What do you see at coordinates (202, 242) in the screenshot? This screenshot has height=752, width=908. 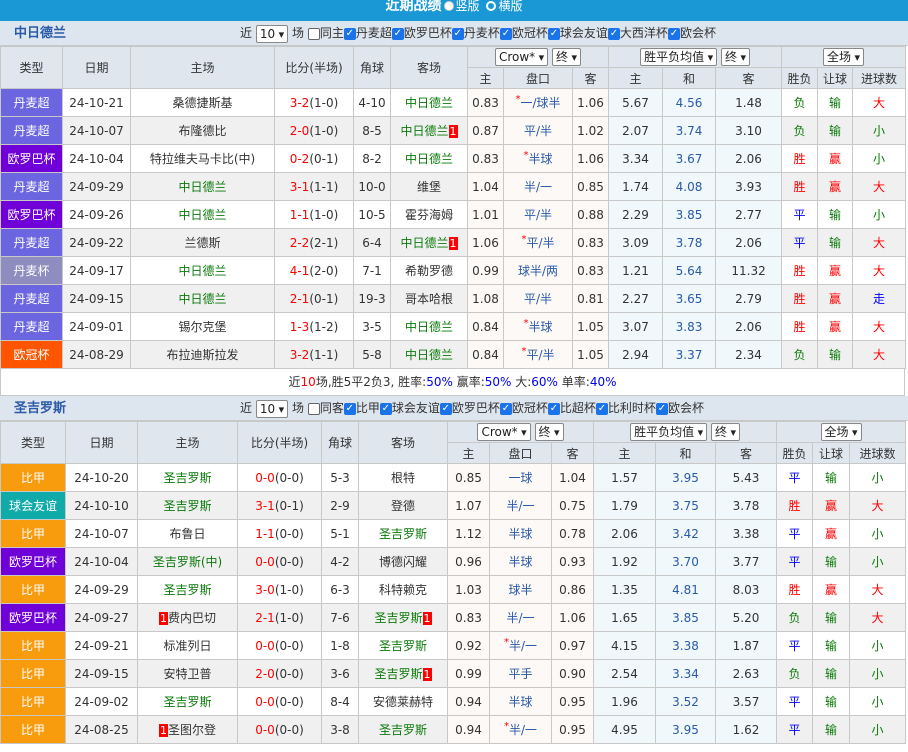 I see `home-team: 兰德斯` at bounding box center [202, 242].